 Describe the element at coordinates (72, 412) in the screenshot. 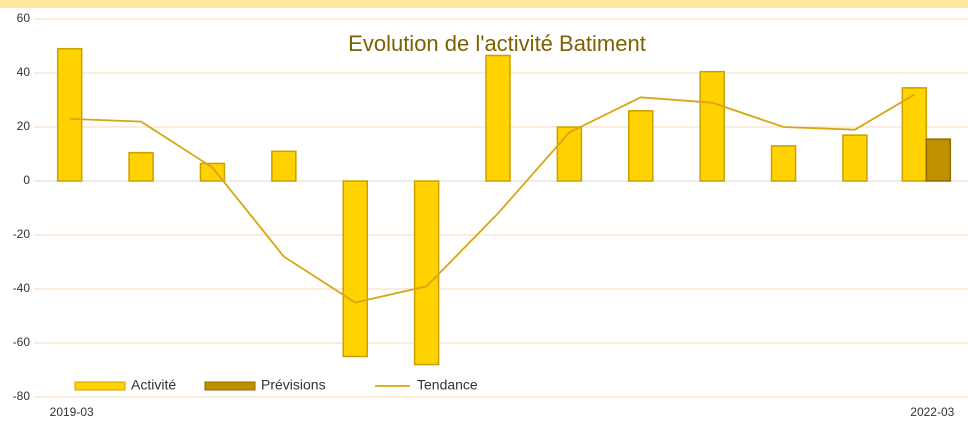

I see `x-tick-label: 2019-03` at that location.